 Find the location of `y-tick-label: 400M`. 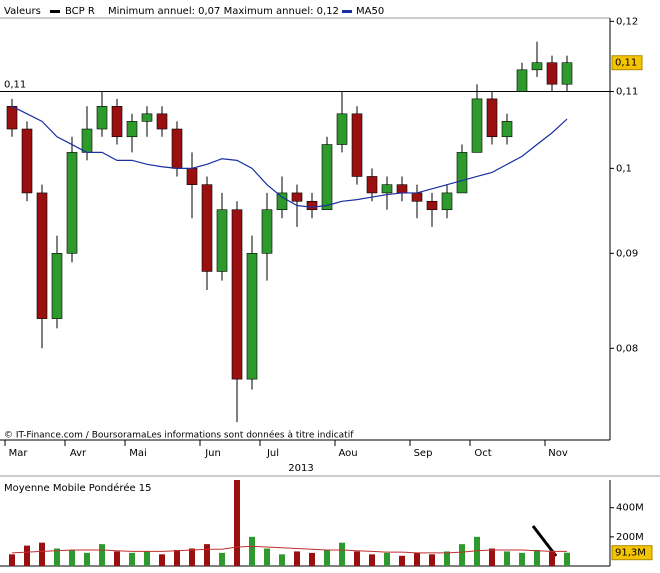

y-tick-label: 400M is located at coordinates (630, 508).